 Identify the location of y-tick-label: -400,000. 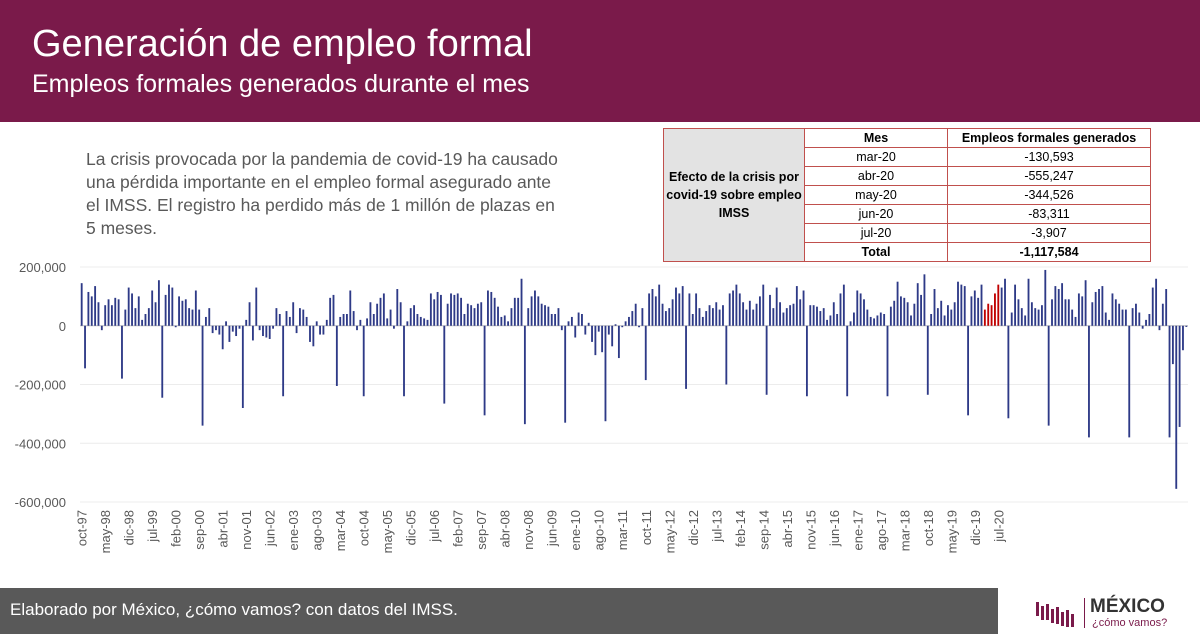
(40, 443).